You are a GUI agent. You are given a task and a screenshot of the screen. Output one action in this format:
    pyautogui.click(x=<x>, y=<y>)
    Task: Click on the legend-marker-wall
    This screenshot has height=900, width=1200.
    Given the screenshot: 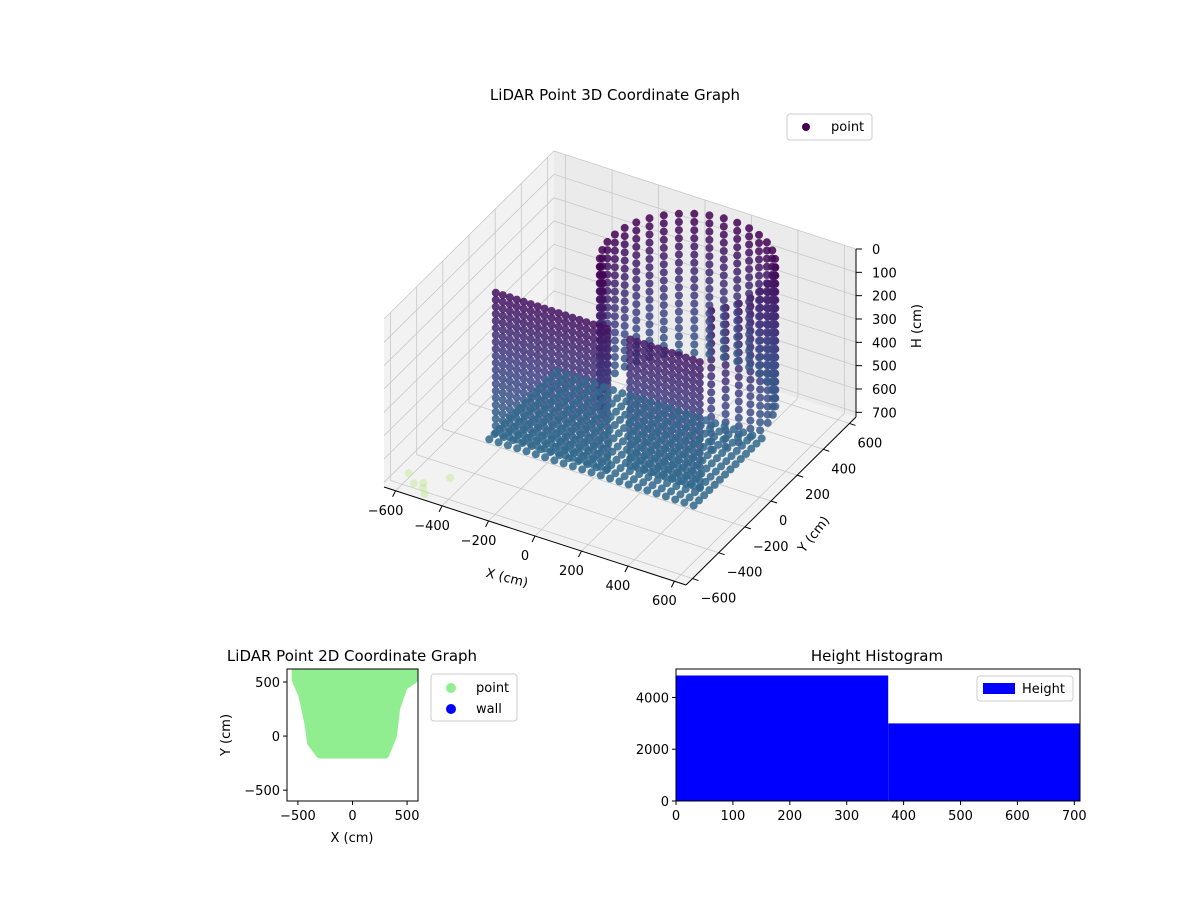 What is the action you would take?
    pyautogui.click(x=451, y=709)
    